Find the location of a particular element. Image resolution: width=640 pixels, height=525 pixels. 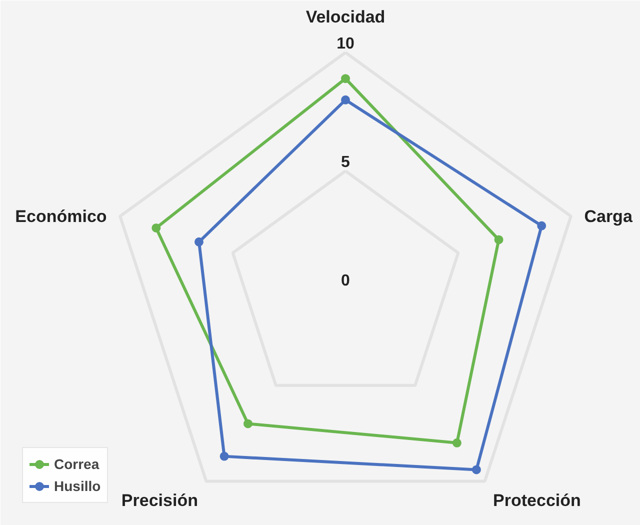

spoke-label: Carga is located at coordinates (608, 216).